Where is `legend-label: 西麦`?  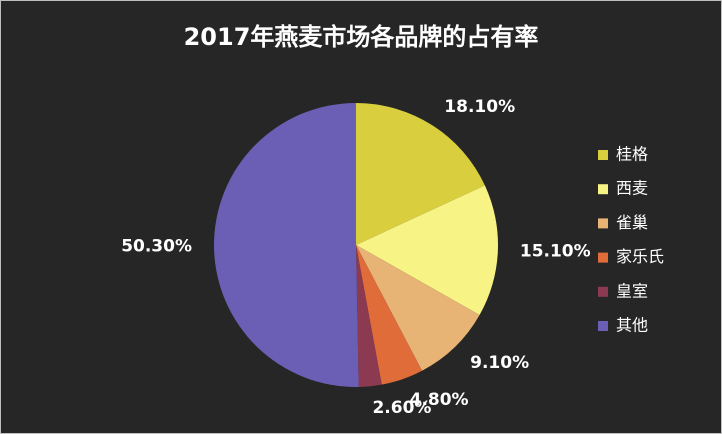
legend-label: 西麦 is located at coordinates (632, 188).